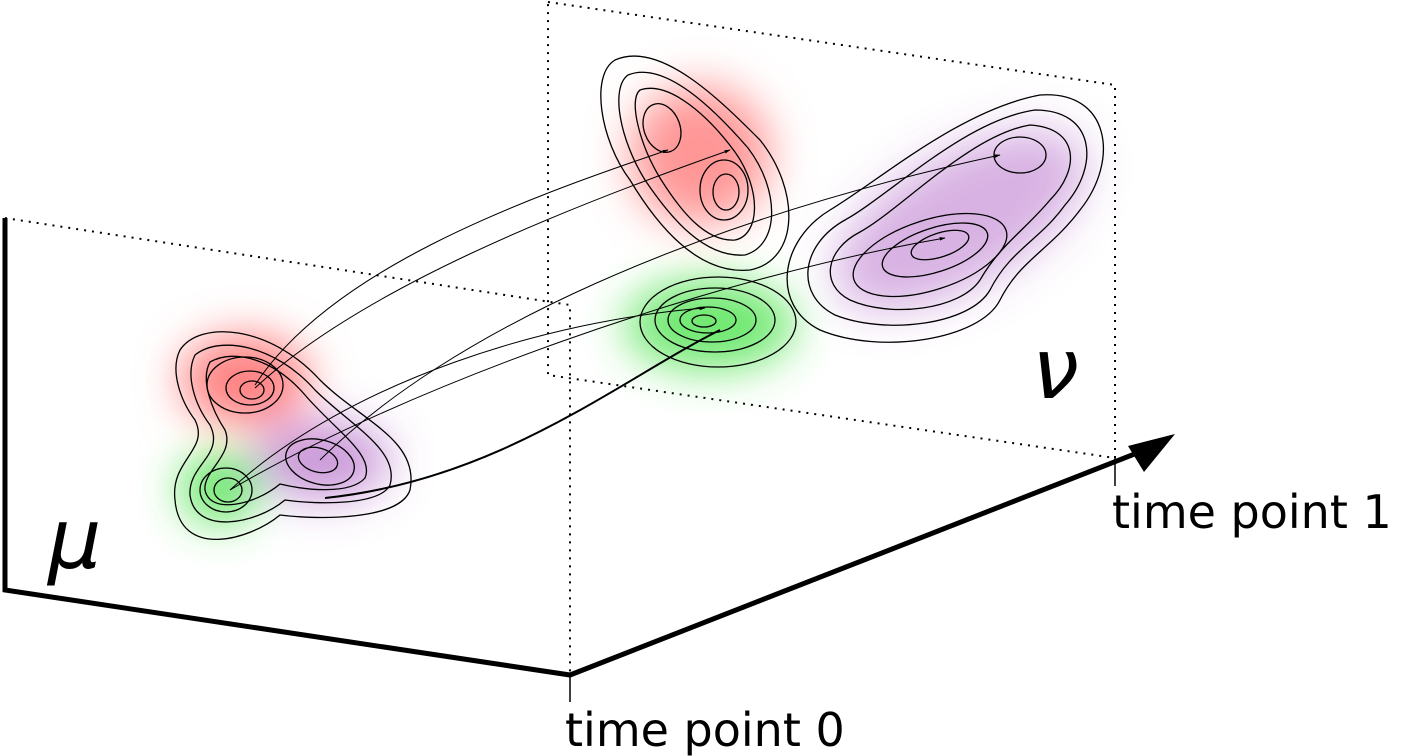 The width and height of the screenshot is (1416, 756). Describe the element at coordinates (1252, 512) in the screenshot. I see `time-point-label: time point 1` at that location.